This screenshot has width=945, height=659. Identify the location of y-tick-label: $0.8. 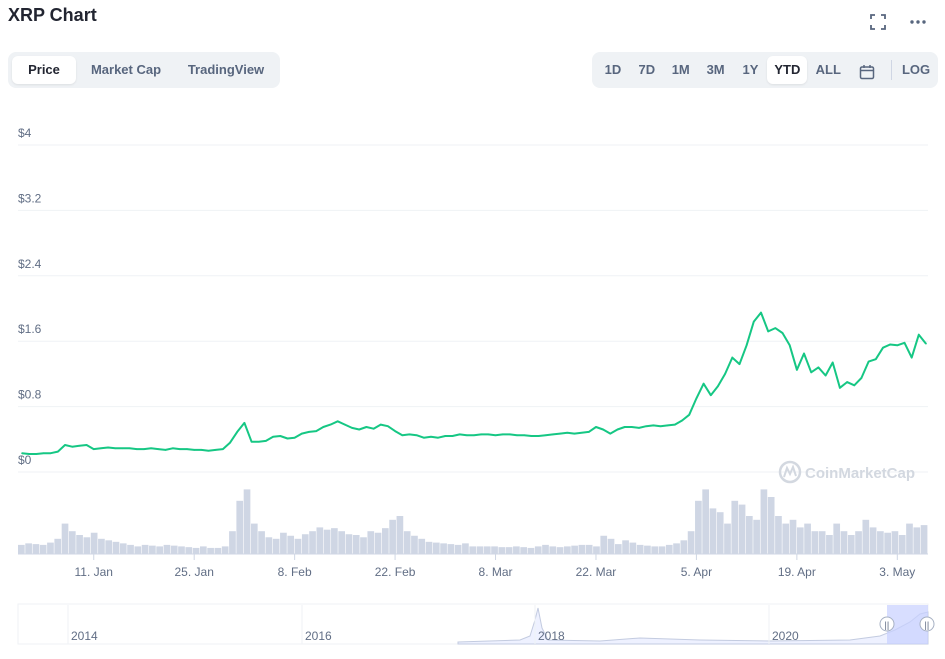
(30, 395).